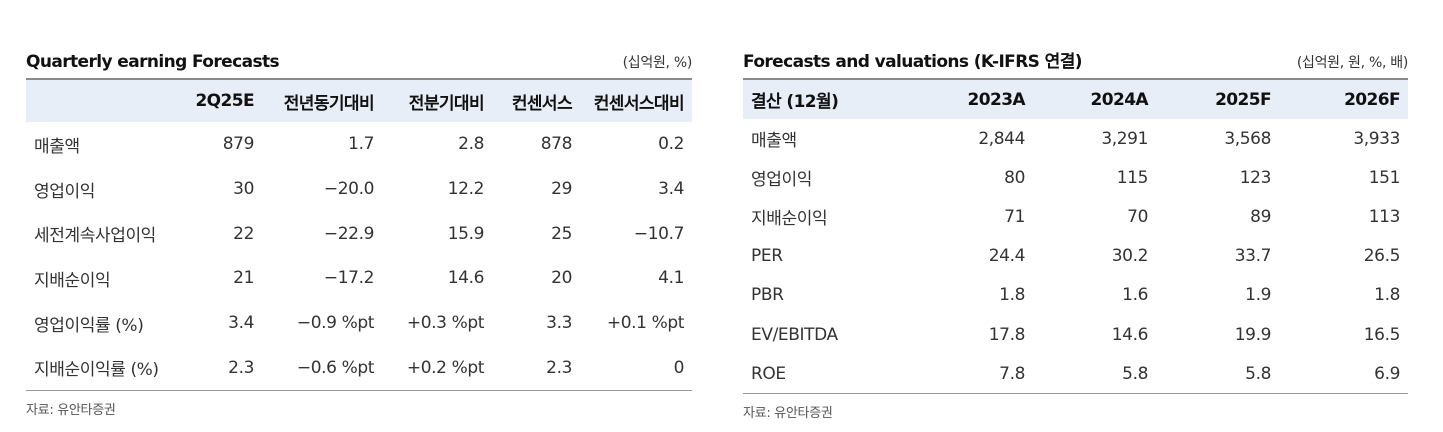 The height and width of the screenshot is (432, 1443). I want to click on row-label: PER, so click(767, 256).